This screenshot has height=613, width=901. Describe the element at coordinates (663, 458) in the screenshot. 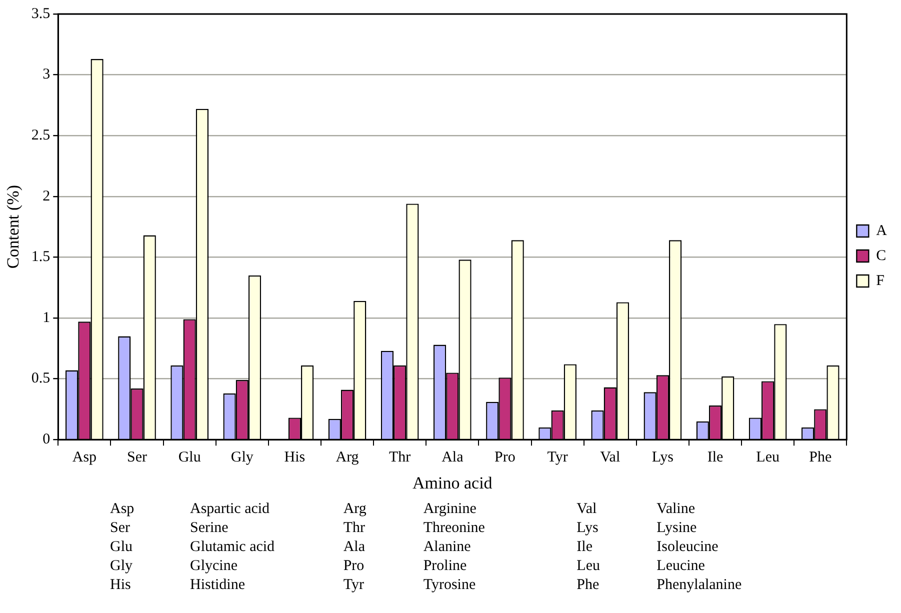

I see `x-tick-label: Lys` at that location.